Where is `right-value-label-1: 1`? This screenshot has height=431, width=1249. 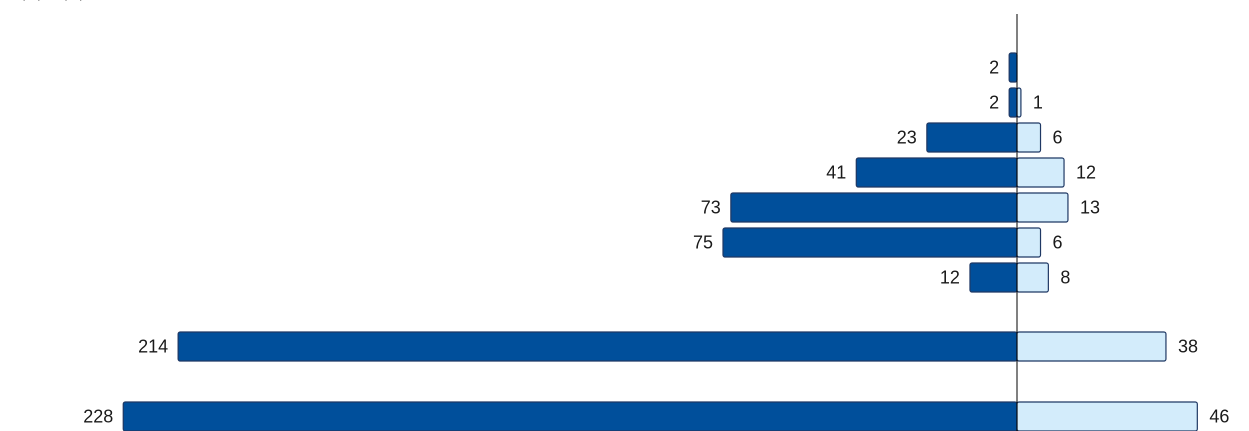
right-value-label-1: 1 is located at coordinates (1038, 103).